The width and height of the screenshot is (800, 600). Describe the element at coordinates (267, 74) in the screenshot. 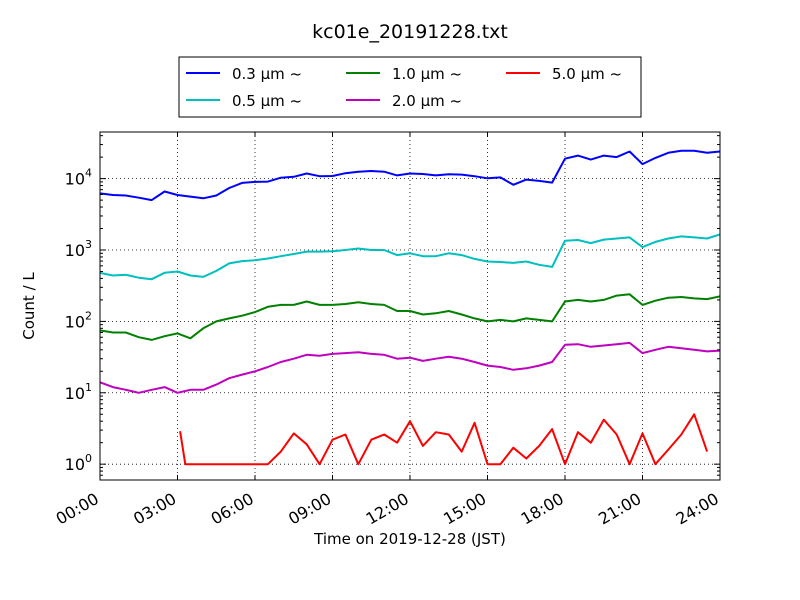

I see `legend-label-0: 0.3 µm ~` at that location.